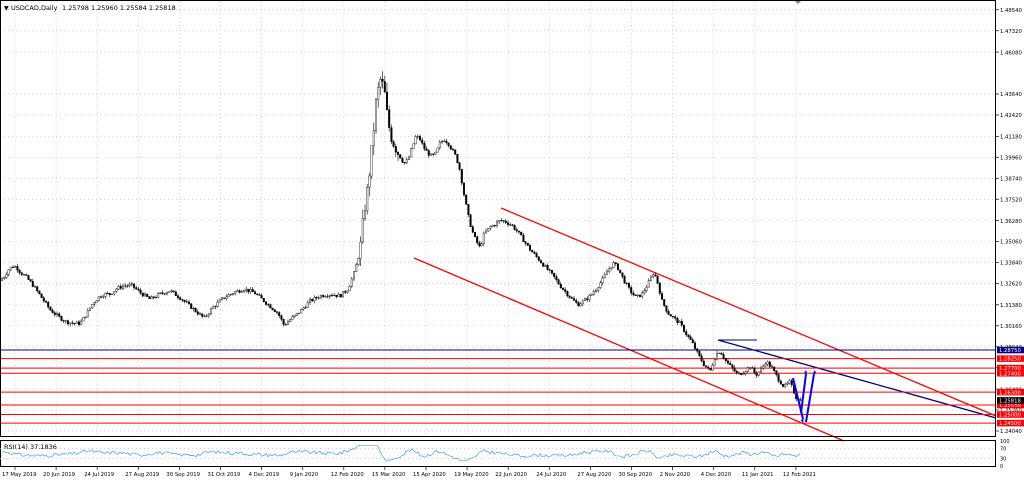 This screenshot has height=484, width=1024. I want to click on x-tick-label: 19 May 2020, so click(471, 475).